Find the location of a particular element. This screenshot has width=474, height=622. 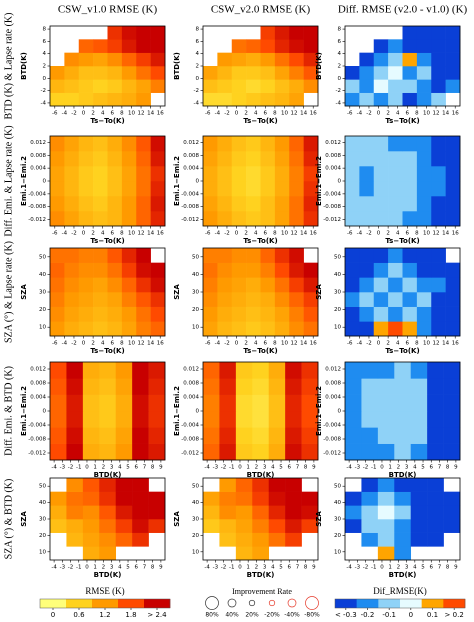

y-tick-label: 2 is located at coordinates (340, 67).